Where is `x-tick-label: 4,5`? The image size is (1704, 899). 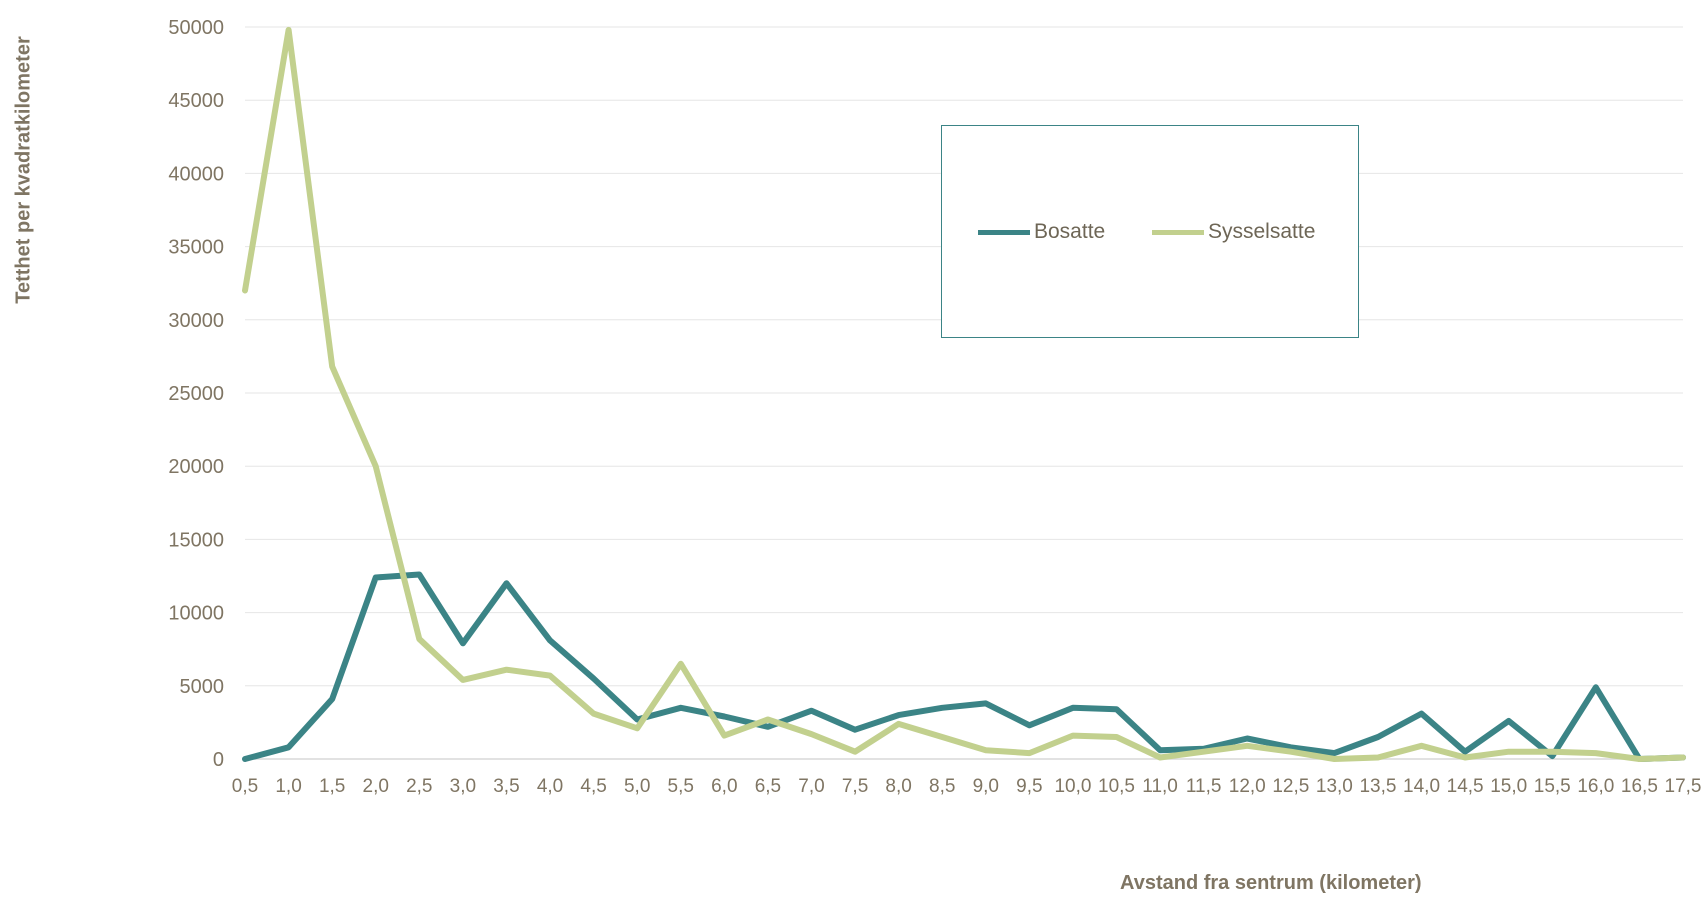
x-tick-label: 4,5 is located at coordinates (593, 786).